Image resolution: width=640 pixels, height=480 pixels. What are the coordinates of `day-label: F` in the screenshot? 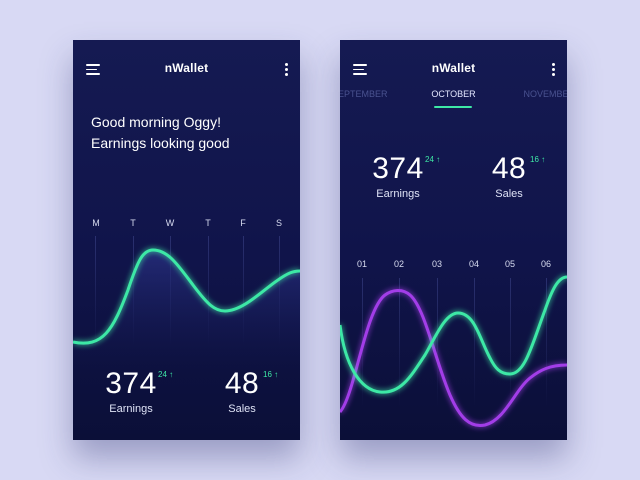 It's located at (243, 223).